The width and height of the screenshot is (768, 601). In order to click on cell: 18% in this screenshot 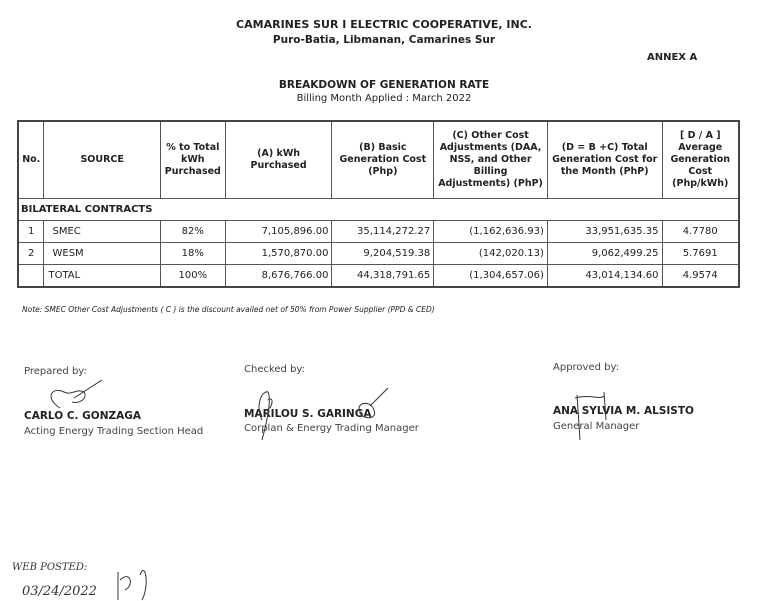, I will do `click(192, 253)`.